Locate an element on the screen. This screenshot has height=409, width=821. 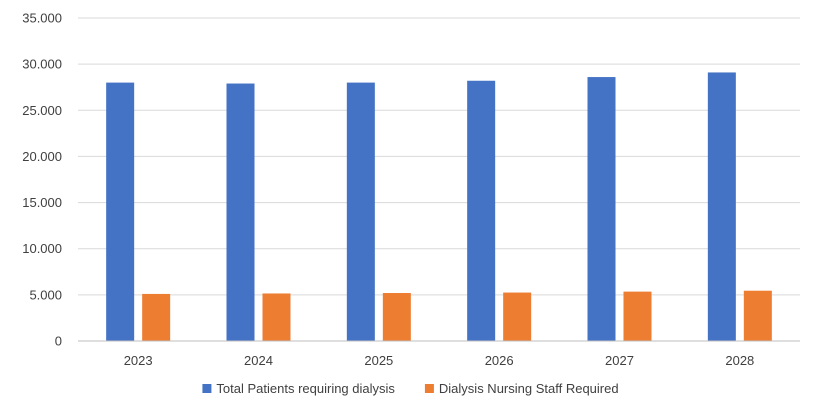
legend-item-nursing-staff: Dialysis Nursing Staff Required is located at coordinates (521, 388).